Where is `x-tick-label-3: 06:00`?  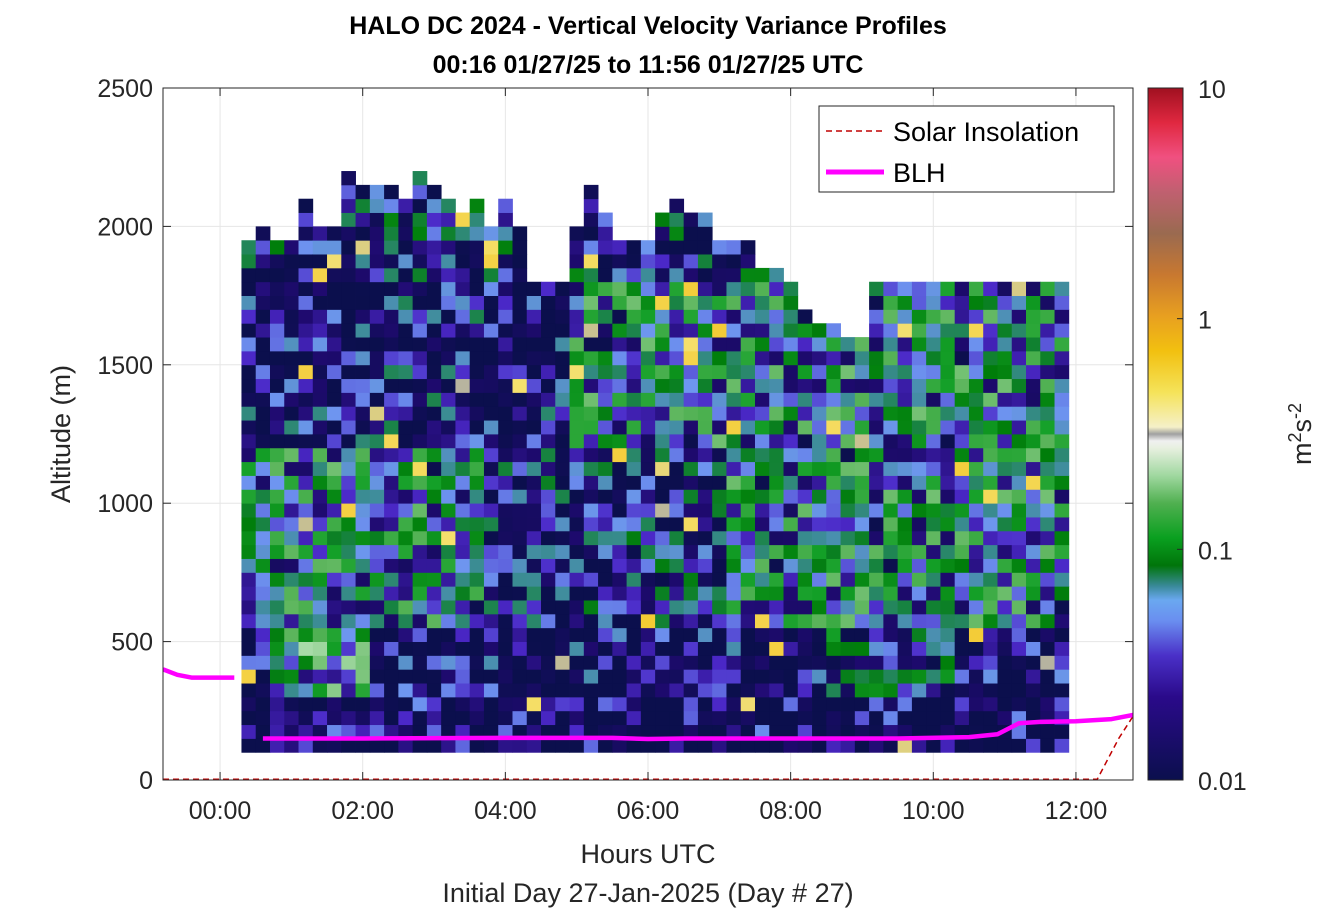
x-tick-label-3: 06:00 is located at coordinates (648, 811).